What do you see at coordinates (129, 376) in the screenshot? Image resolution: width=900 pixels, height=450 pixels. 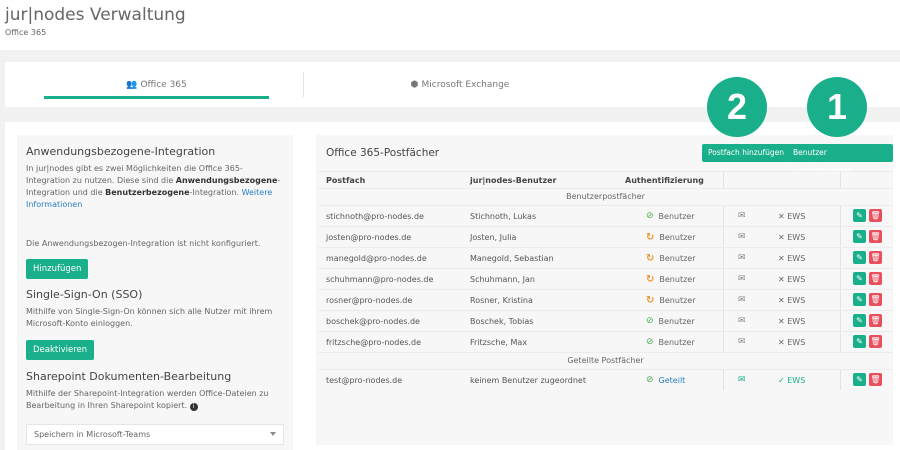 I see `sharepoint-title: Sharepoint Dokumenten-Bearbeitung` at bounding box center [129, 376].